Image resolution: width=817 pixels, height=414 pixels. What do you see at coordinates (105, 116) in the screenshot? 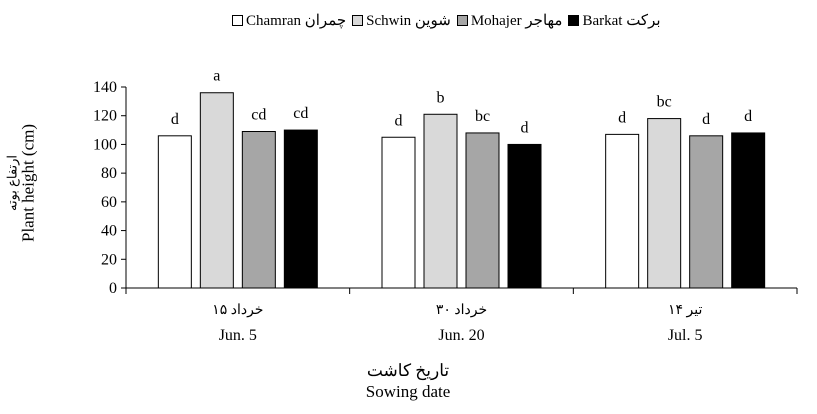
I see `y-tick-label: 120` at bounding box center [105, 116].